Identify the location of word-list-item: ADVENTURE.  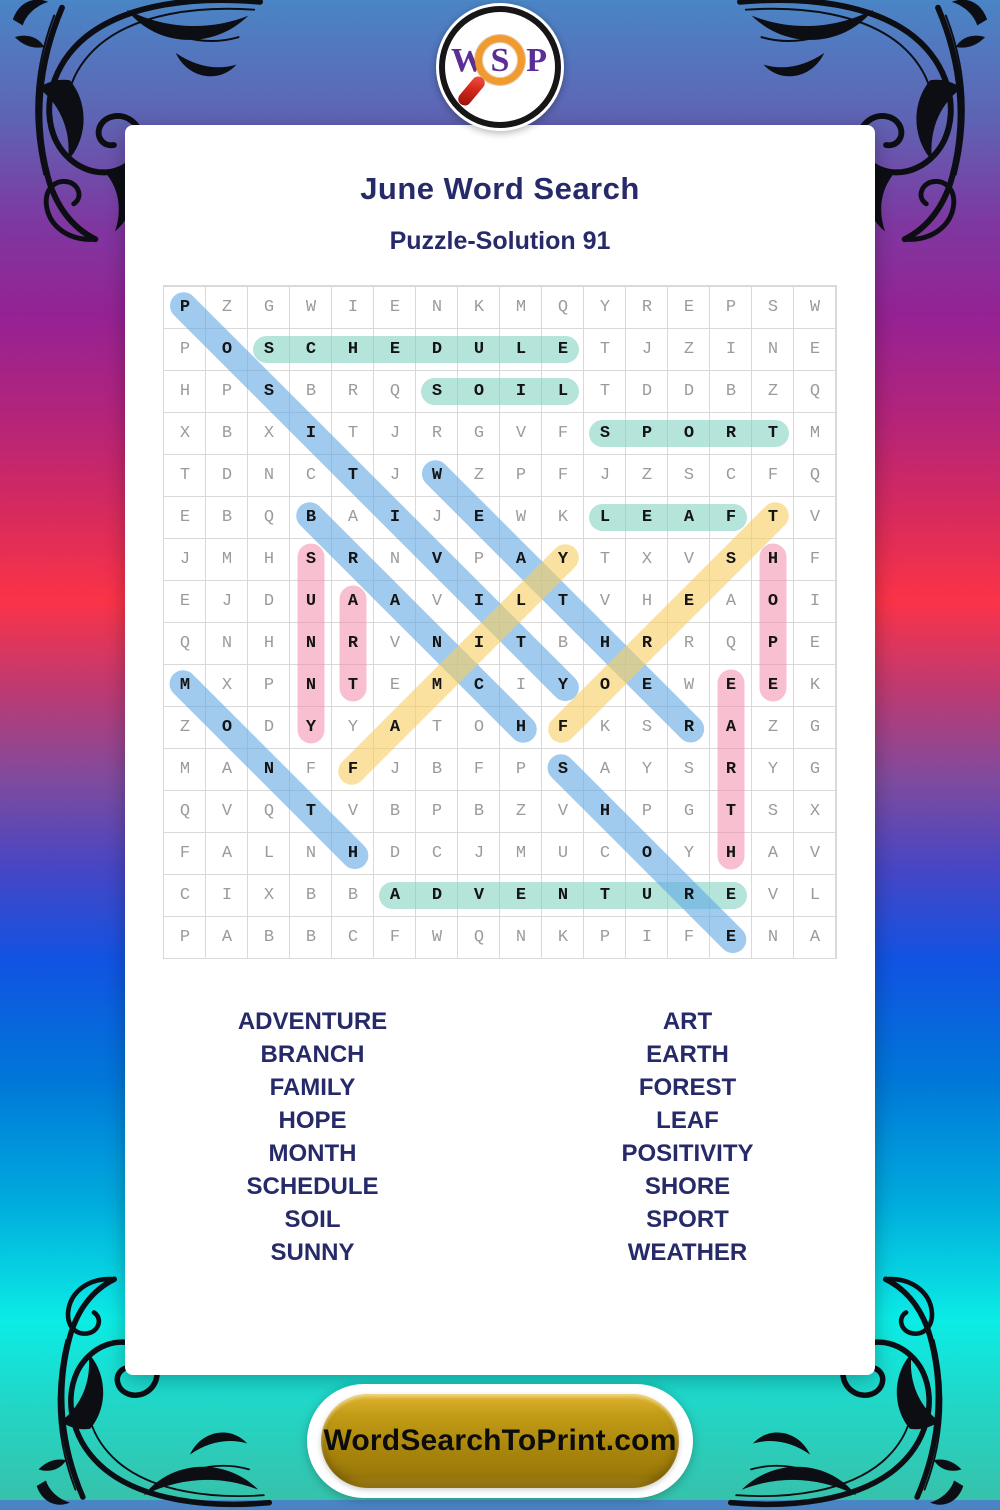
(312, 1021).